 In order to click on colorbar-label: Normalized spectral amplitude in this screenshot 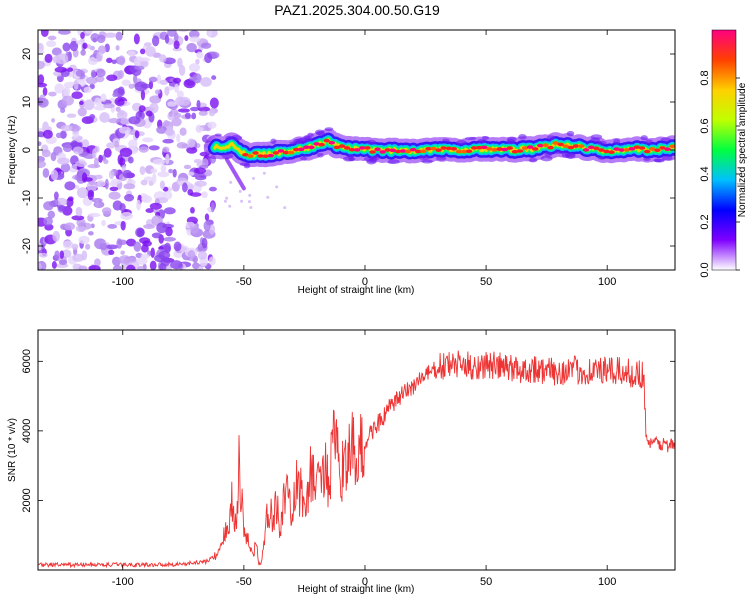, I will do `click(742, 149)`.